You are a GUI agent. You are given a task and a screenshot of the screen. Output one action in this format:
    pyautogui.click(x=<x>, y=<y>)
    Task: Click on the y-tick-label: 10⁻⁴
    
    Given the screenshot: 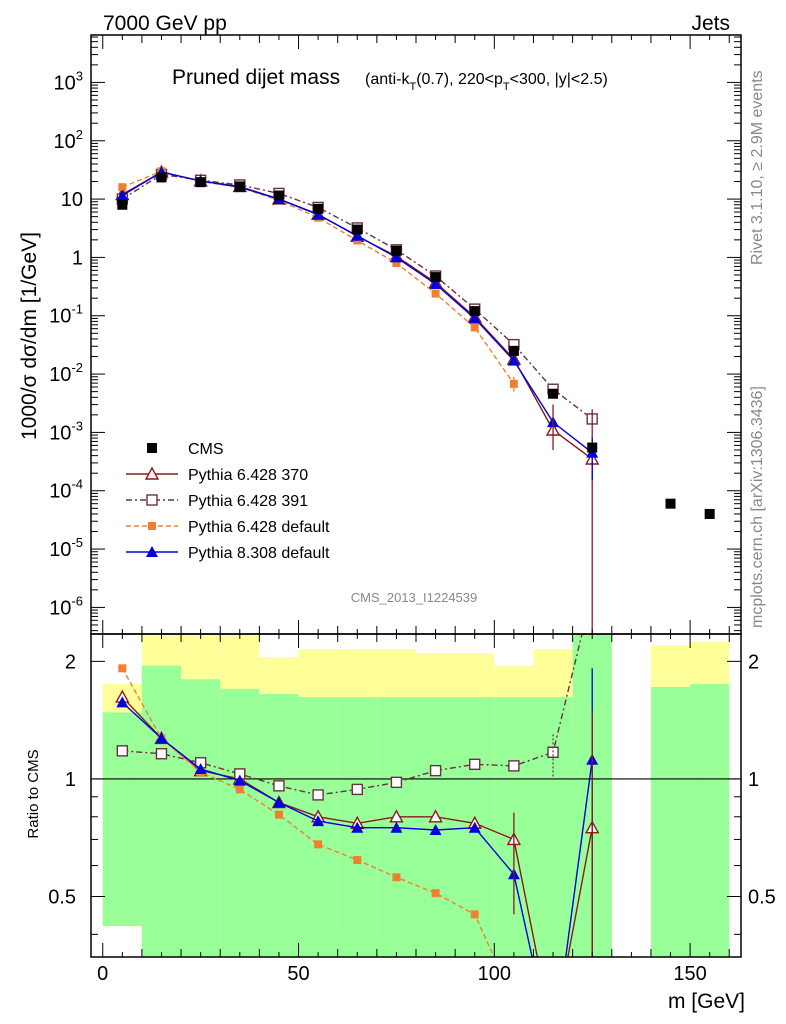 What is the action you would take?
    pyautogui.click(x=66, y=490)
    